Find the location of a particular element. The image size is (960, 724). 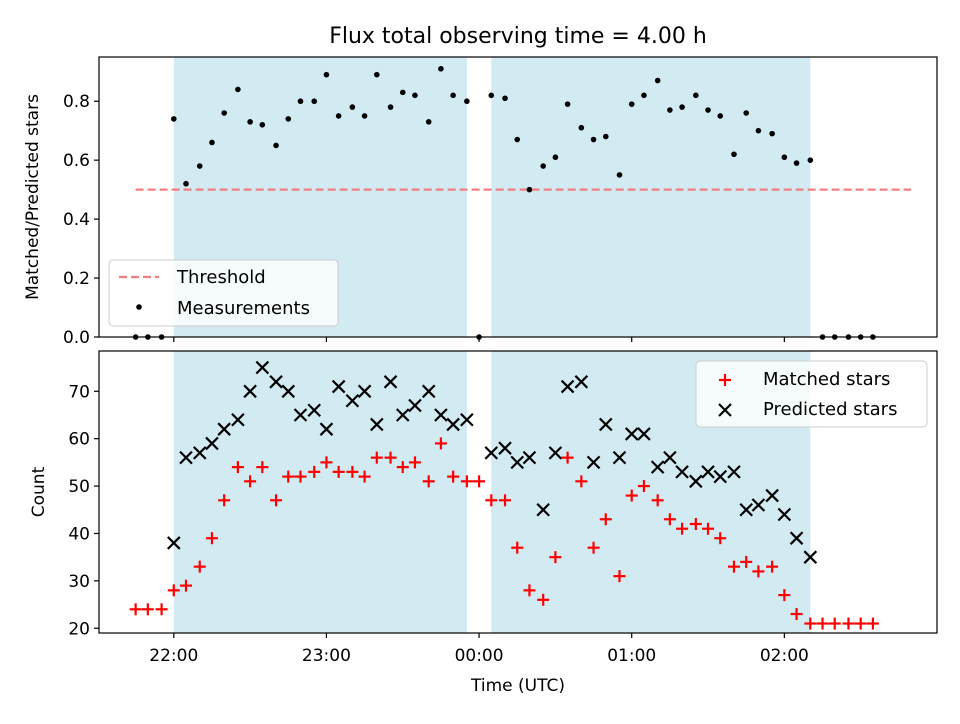

top-y-tick-label: 0.4 is located at coordinates (76, 220).